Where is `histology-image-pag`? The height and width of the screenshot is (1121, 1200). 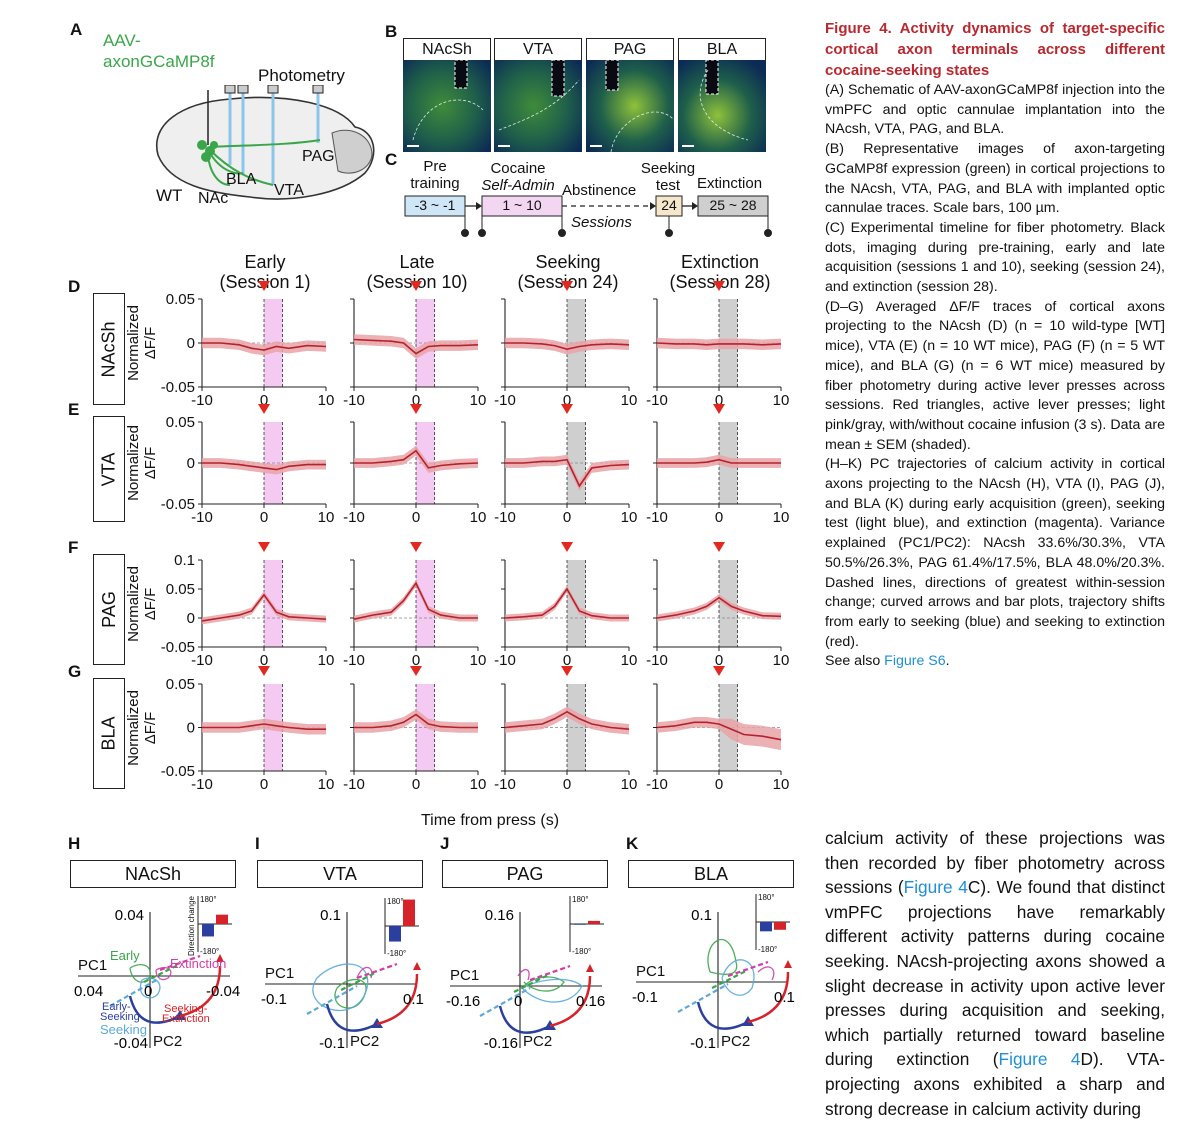 histology-image-pag is located at coordinates (630, 106).